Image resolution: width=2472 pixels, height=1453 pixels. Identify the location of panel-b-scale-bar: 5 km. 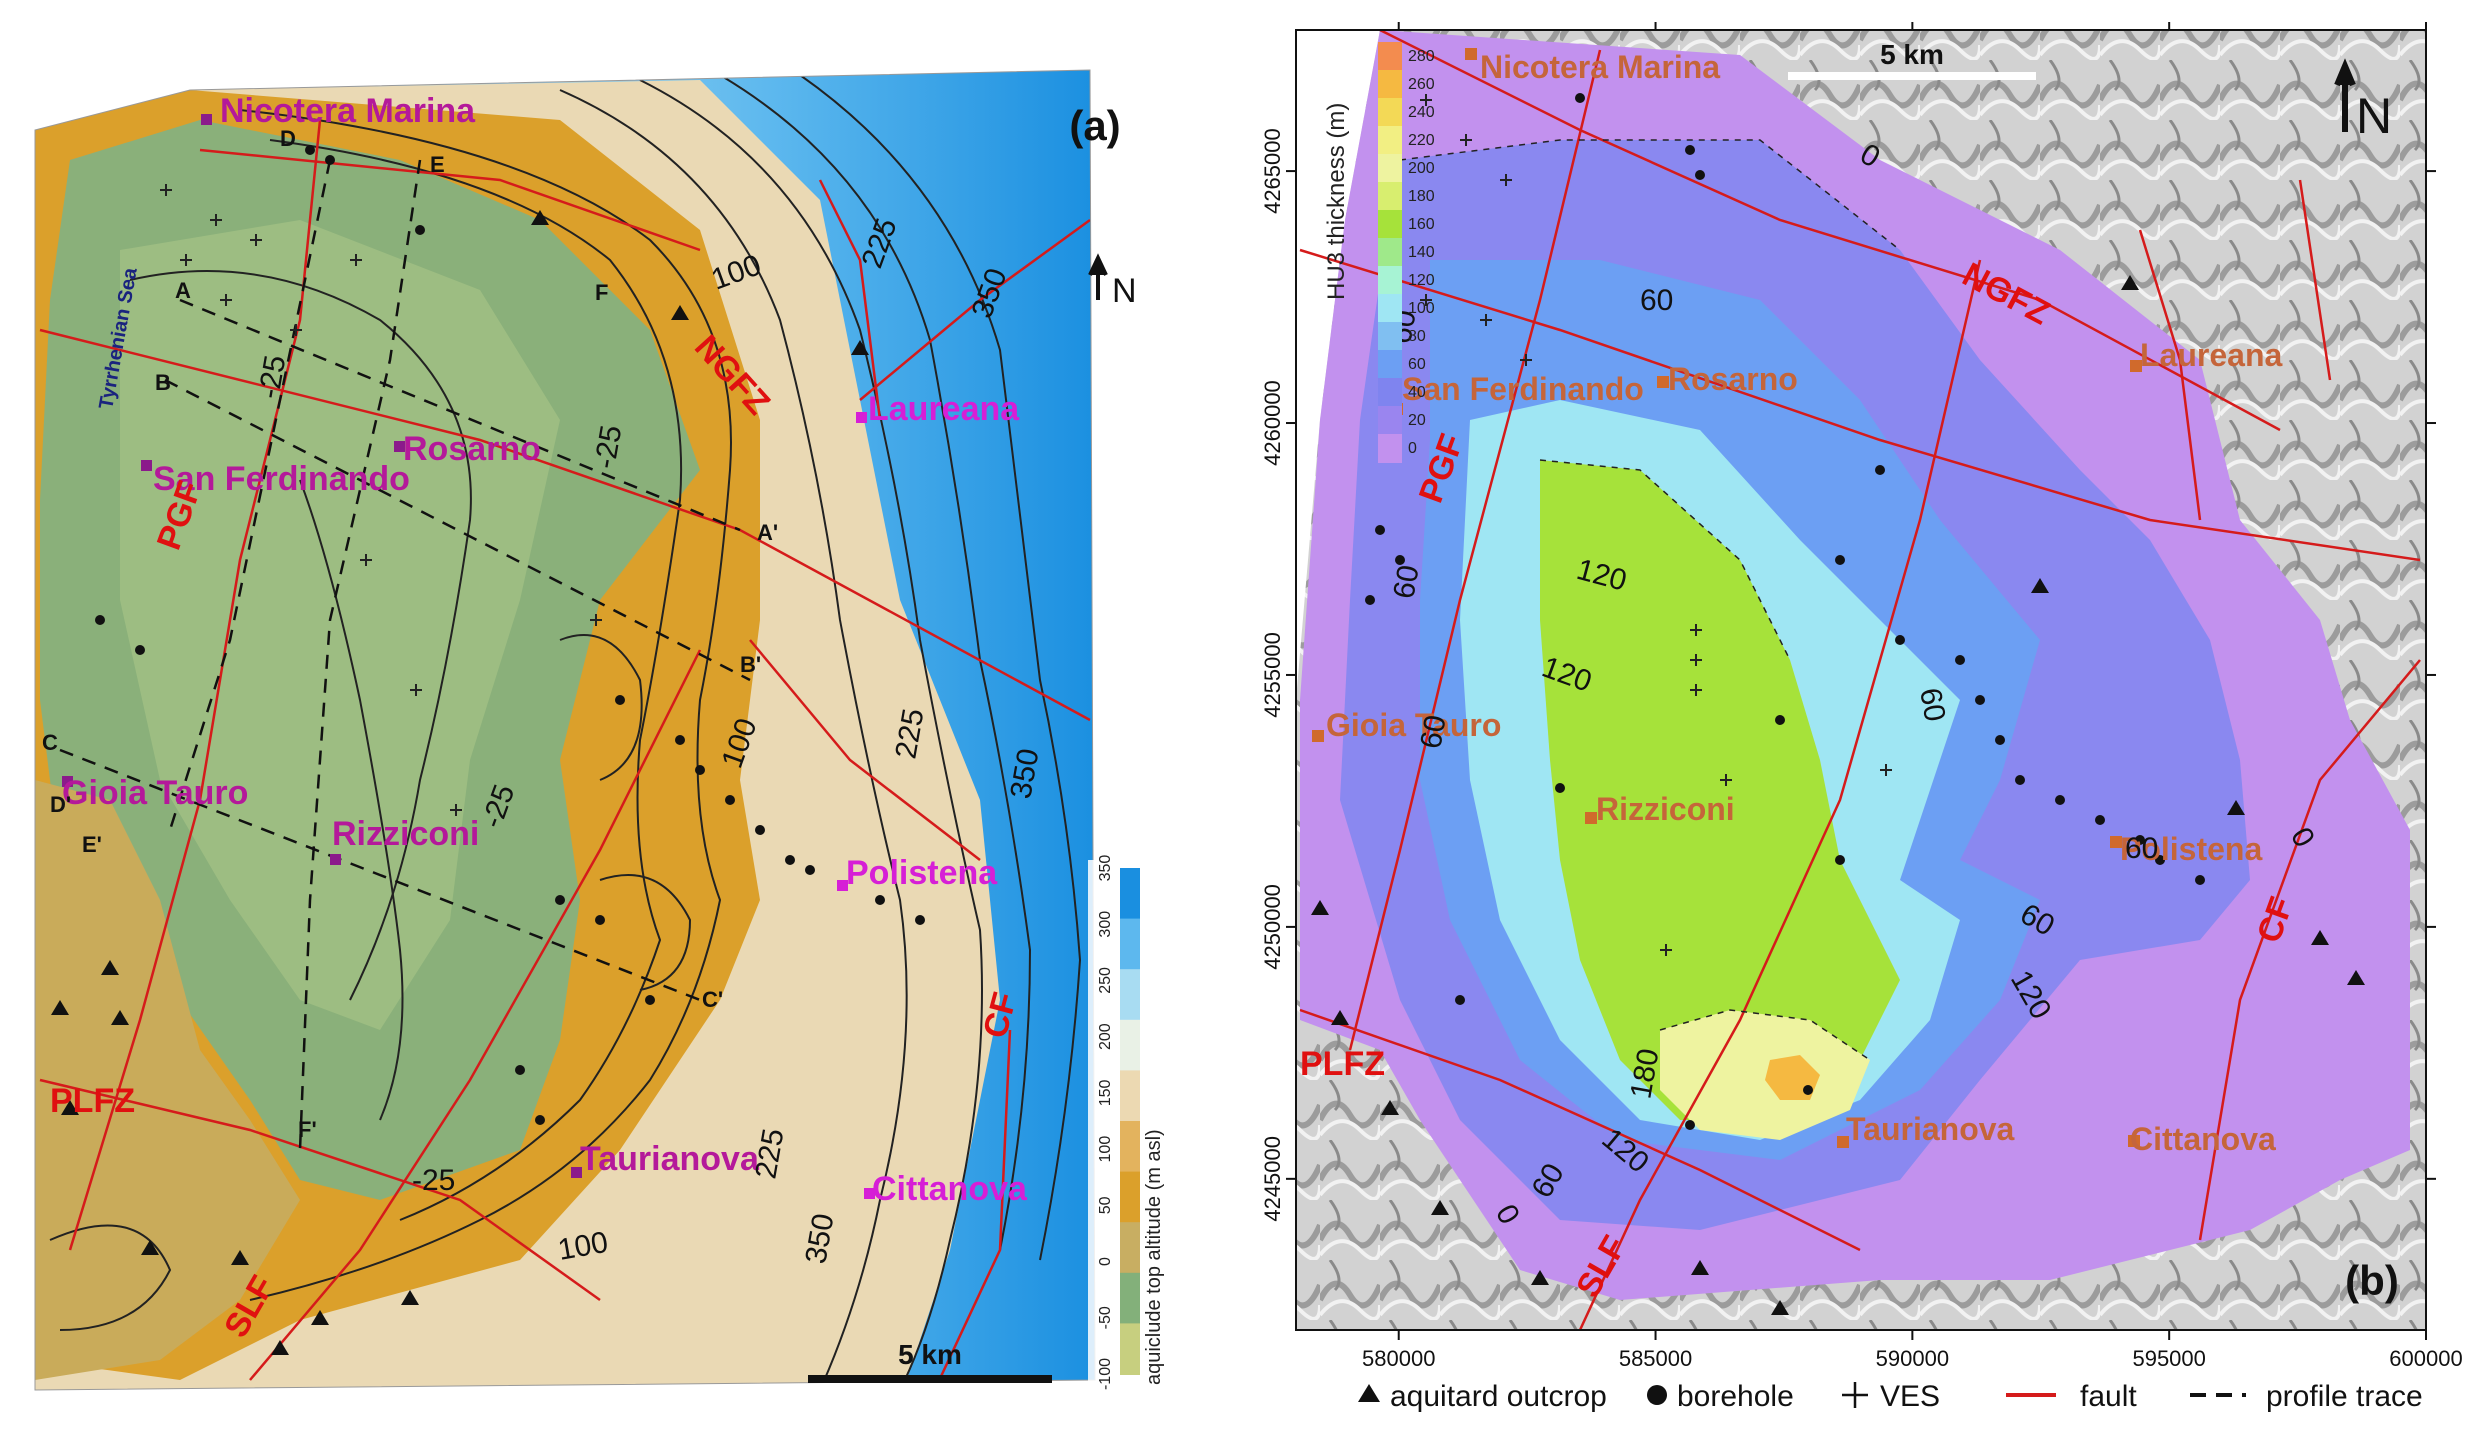
(1912, 59).